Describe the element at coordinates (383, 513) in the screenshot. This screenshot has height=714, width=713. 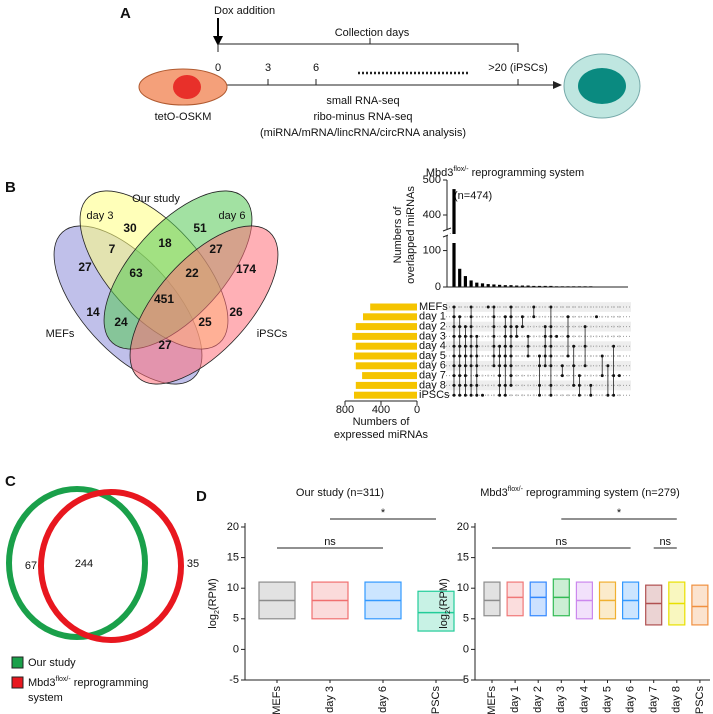
I see `significance-label: *` at that location.